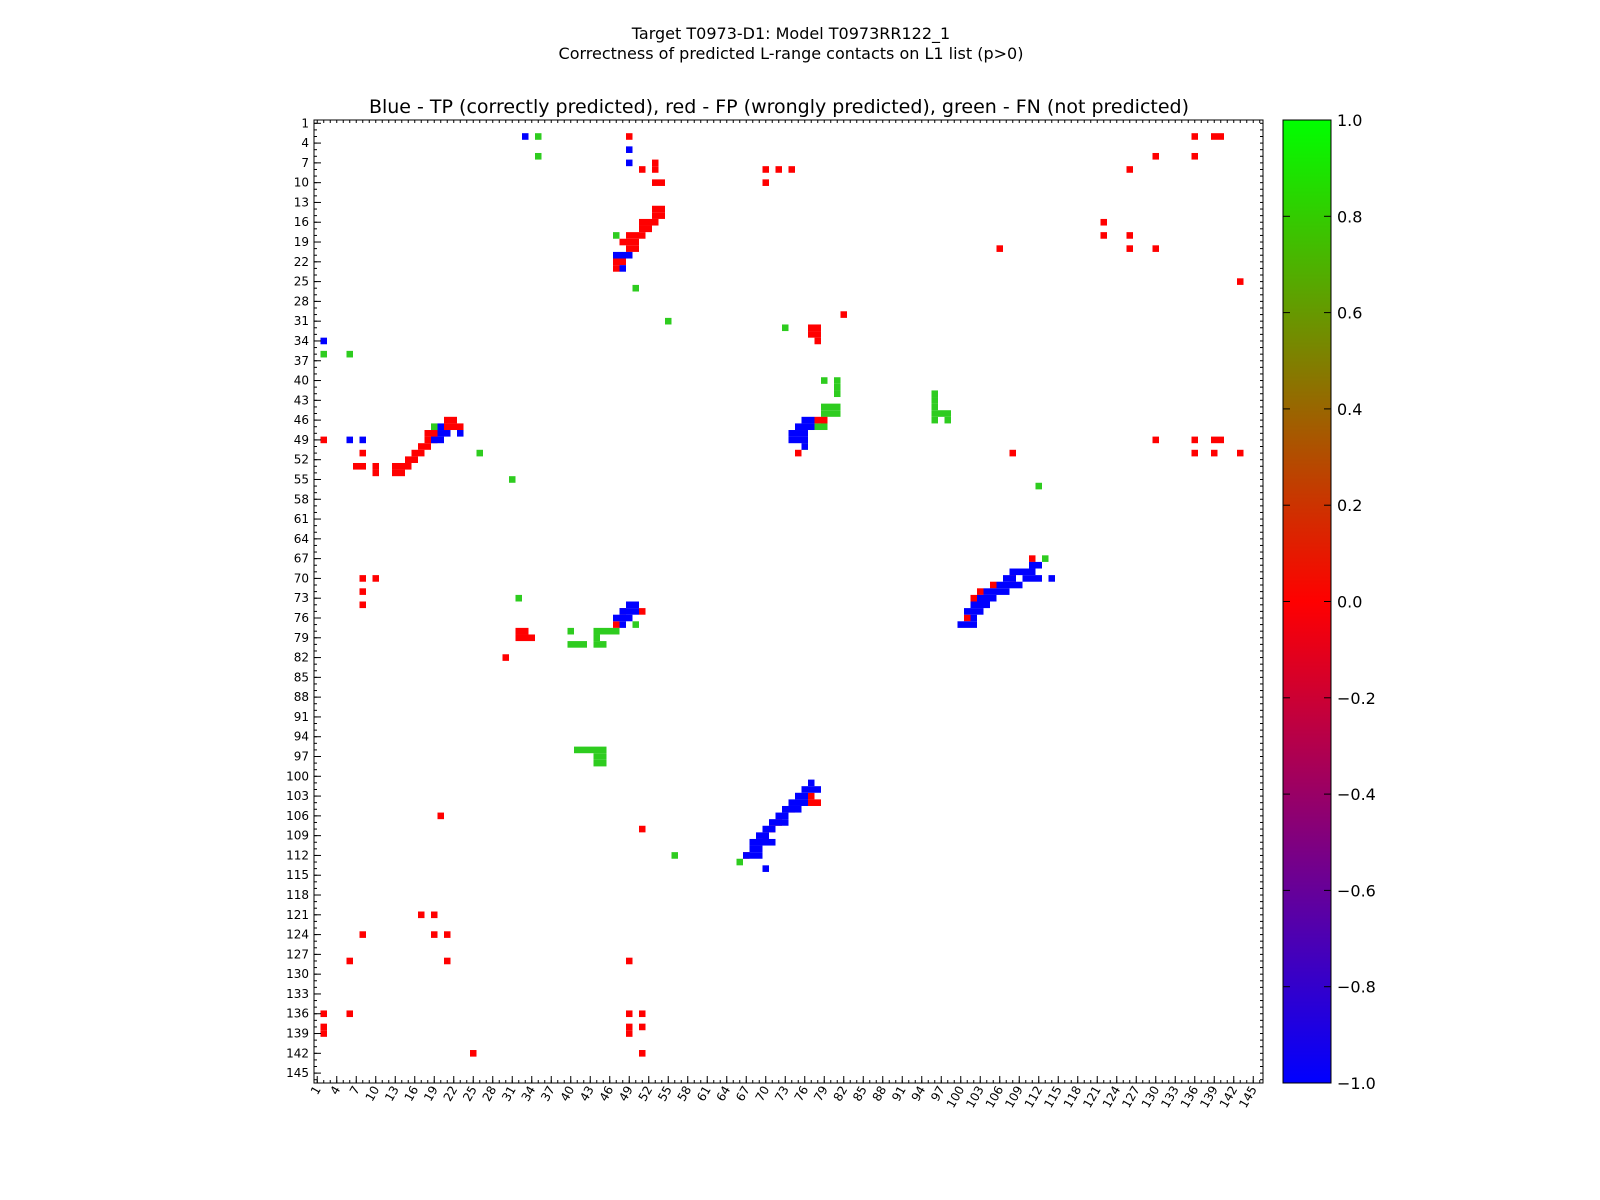 Image resolution: width=1600 pixels, height=1200 pixels. Describe the element at coordinates (297, 776) in the screenshot. I see `y-tick-label: 100` at that location.